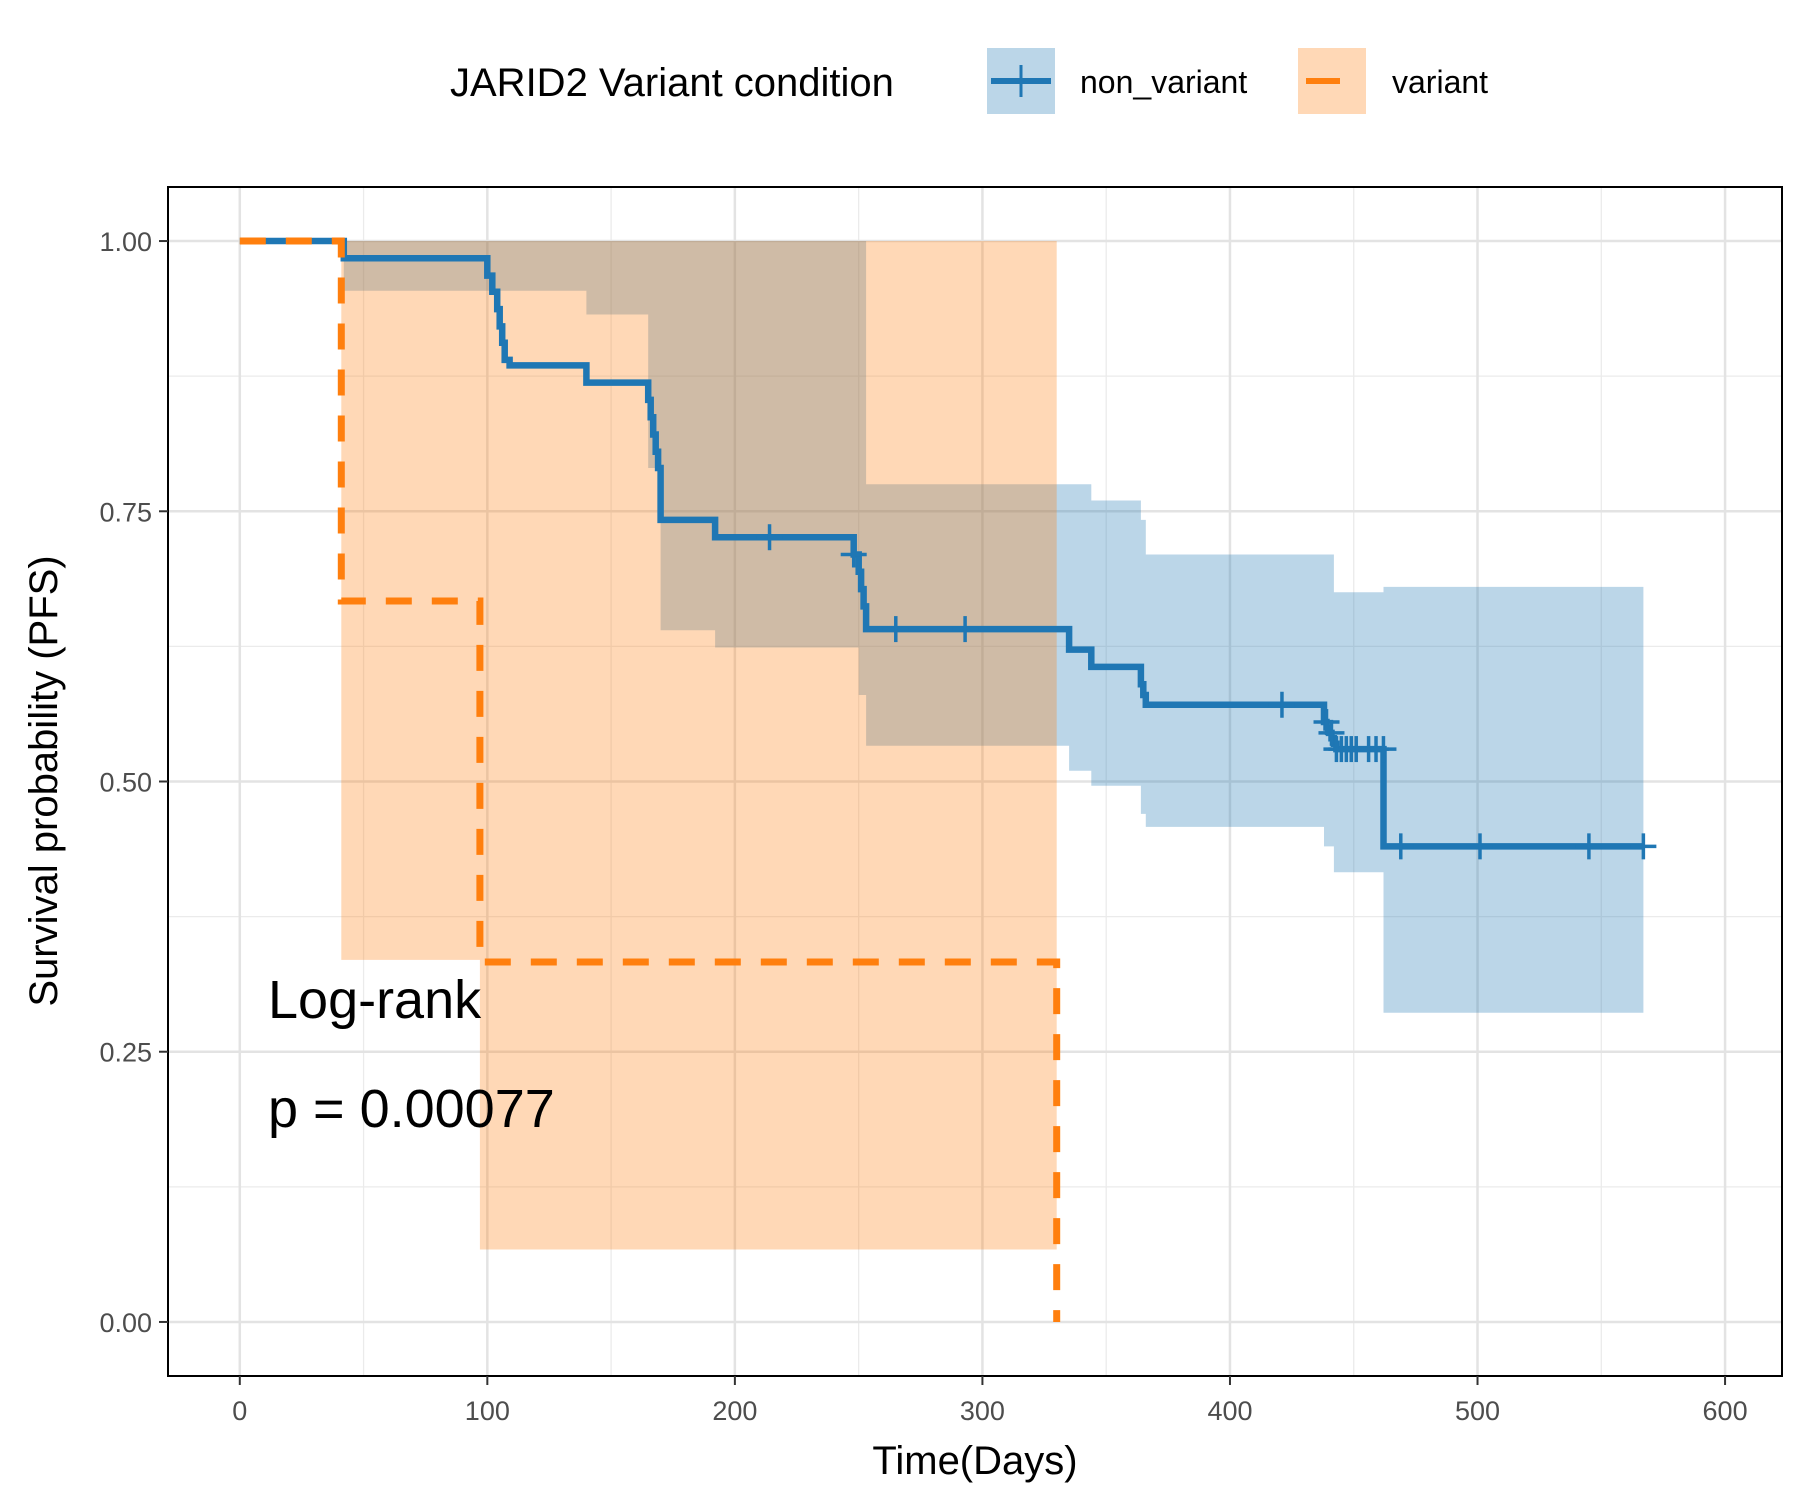 Image resolution: width=1800 pixels, height=1500 pixels. Describe the element at coordinates (672, 83) in the screenshot. I see `legend-title: JARID2 Variant condition` at that location.